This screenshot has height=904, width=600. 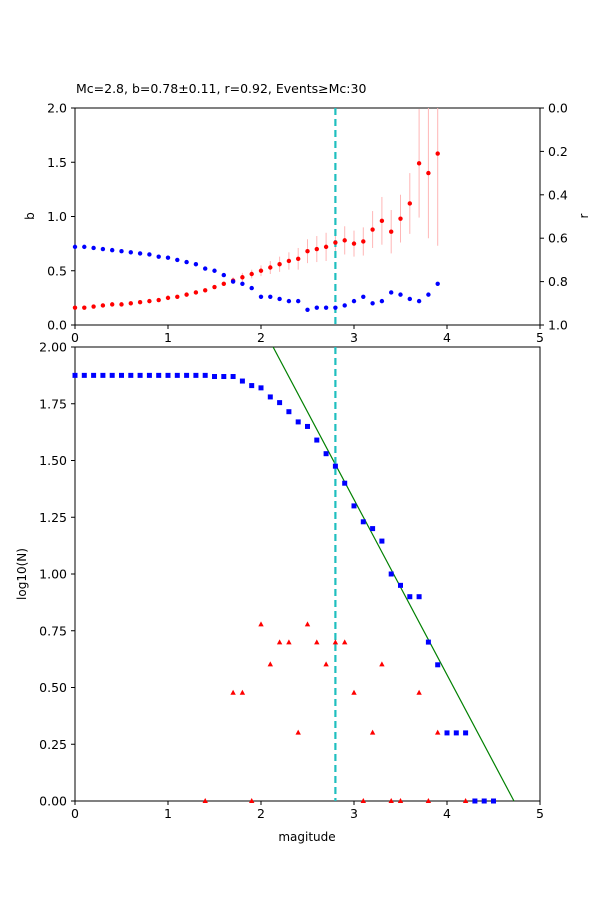 What do you see at coordinates (53, 744) in the screenshot?
I see `bottom-y-tick-label: 0.25` at bounding box center [53, 744].